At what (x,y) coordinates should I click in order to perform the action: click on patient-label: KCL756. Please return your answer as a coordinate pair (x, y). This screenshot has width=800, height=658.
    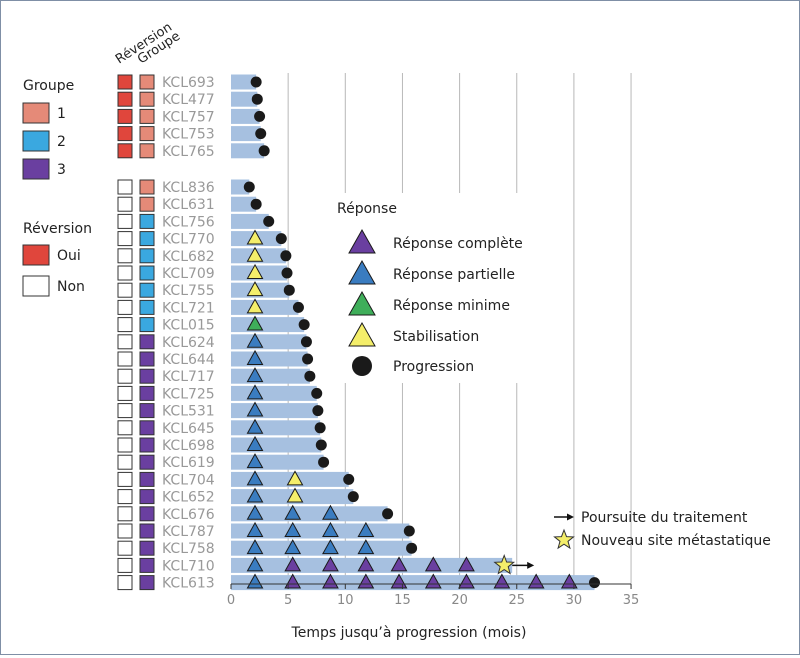
    Looking at the image, I should click on (188, 222).